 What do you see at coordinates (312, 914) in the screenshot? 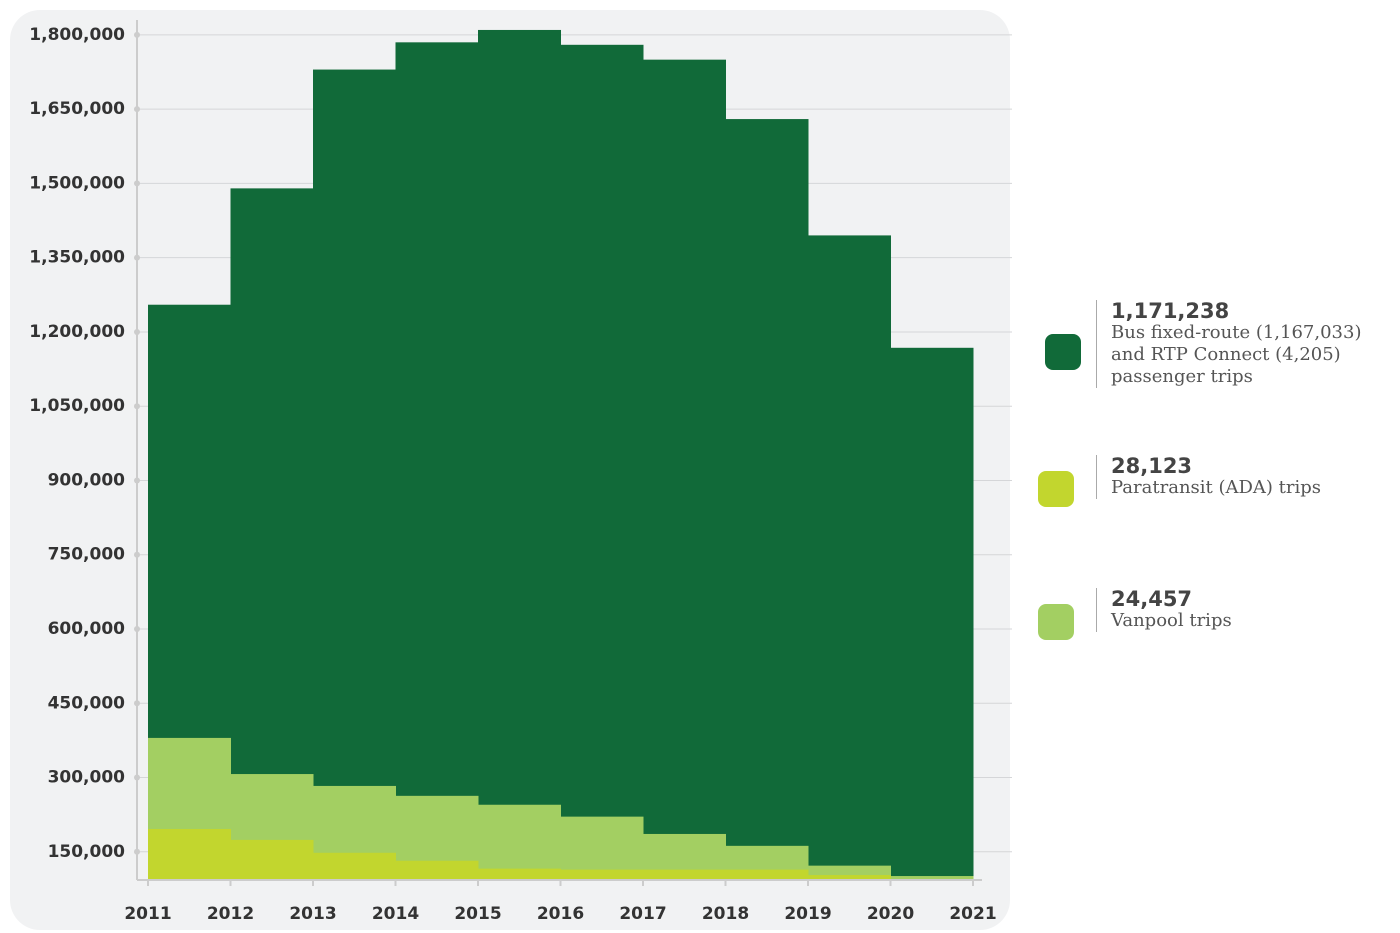
I see `x-tick-label: 2013` at bounding box center [312, 914].